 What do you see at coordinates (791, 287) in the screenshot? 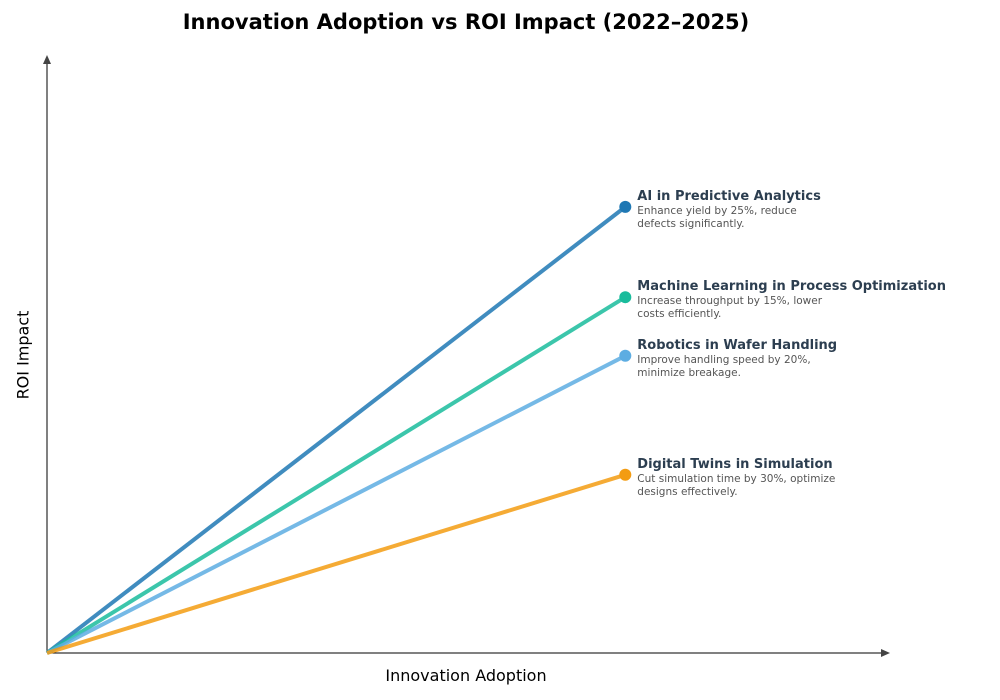
I see `series-name-label: Machine Learning in Process Optimization` at bounding box center [791, 287].